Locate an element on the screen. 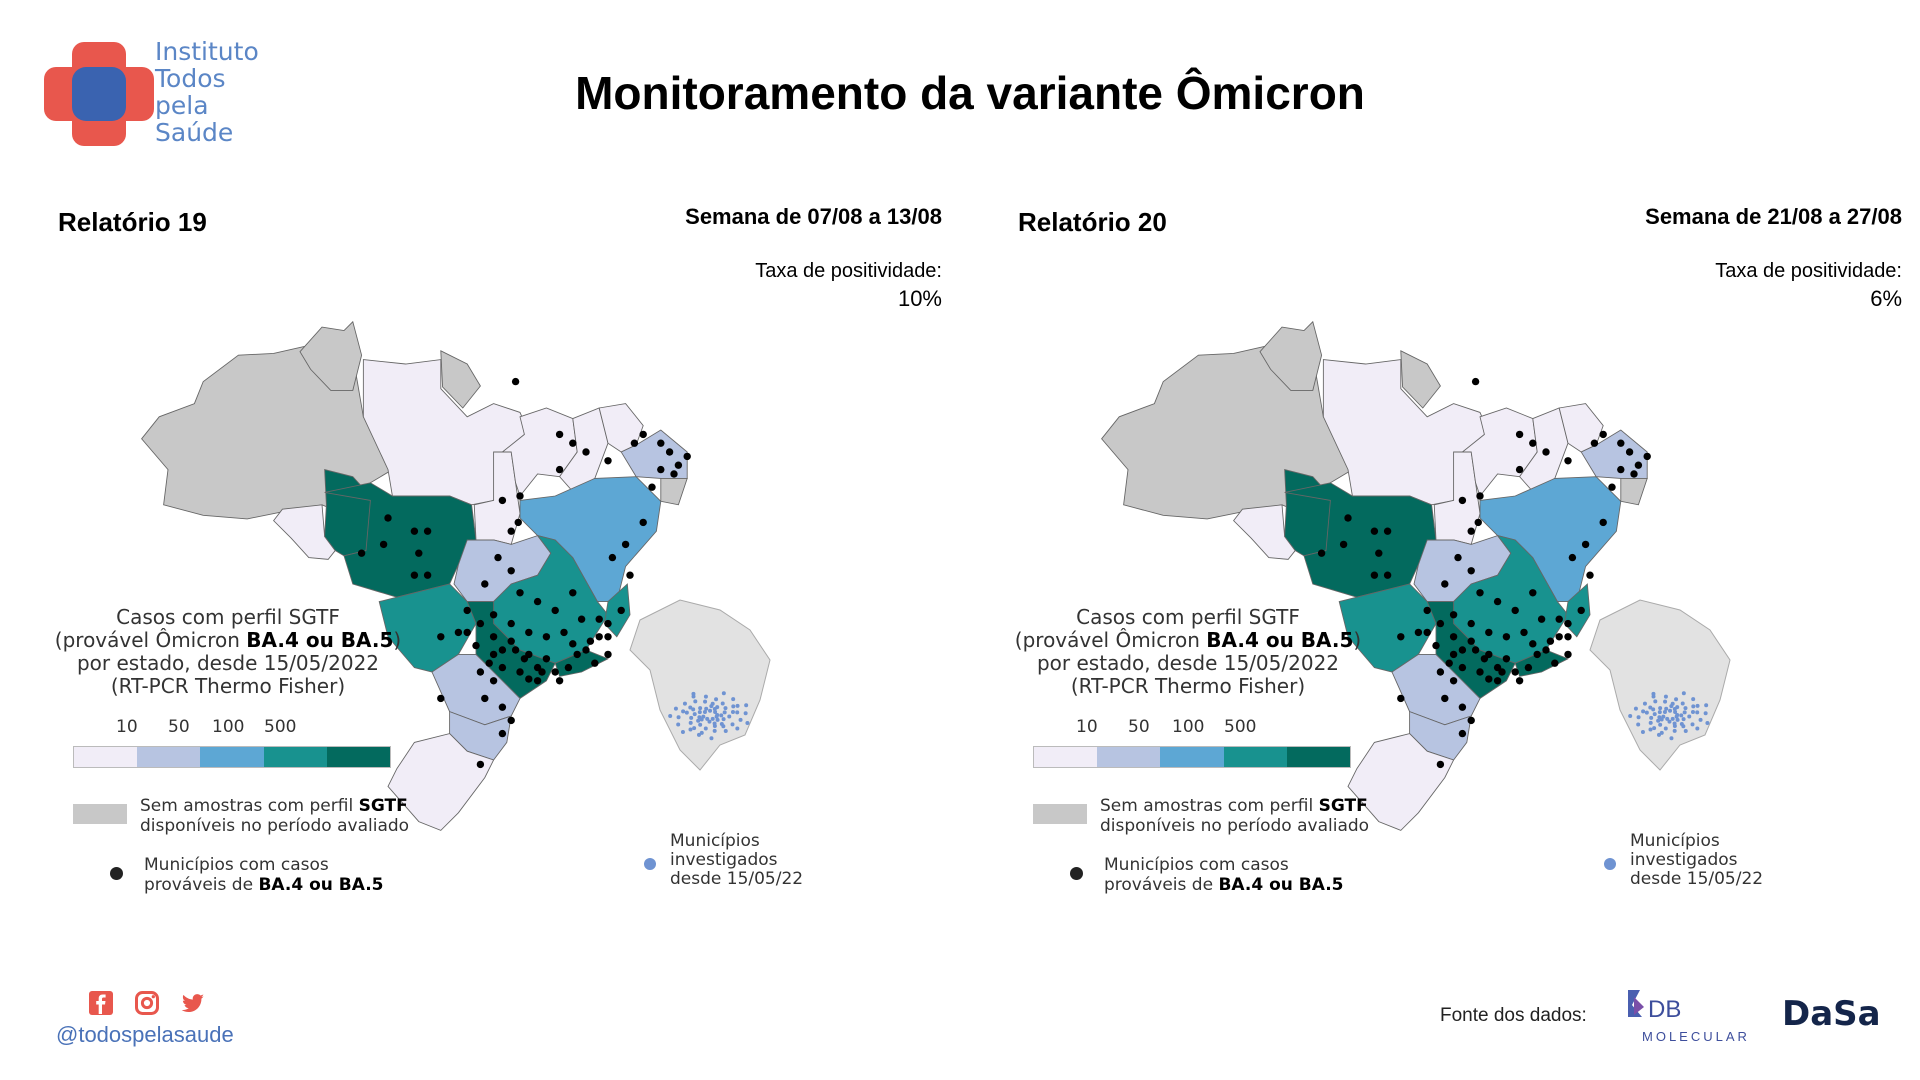 The image size is (1920, 1080). legend-title-line: (provável Ômicron BA.4 ou BA.5) is located at coordinates (1188, 640).